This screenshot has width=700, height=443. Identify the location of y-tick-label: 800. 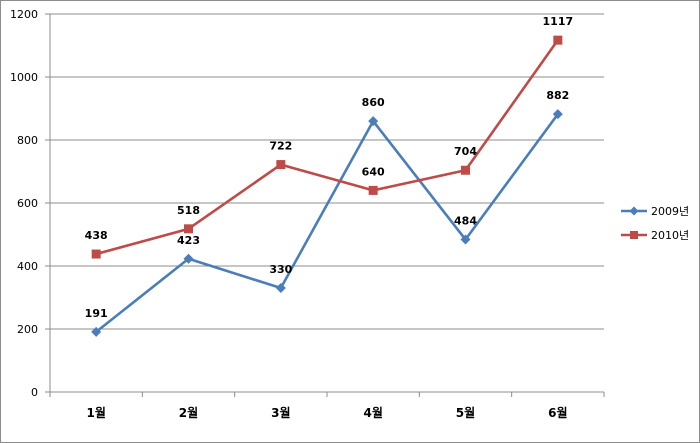
(27, 140).